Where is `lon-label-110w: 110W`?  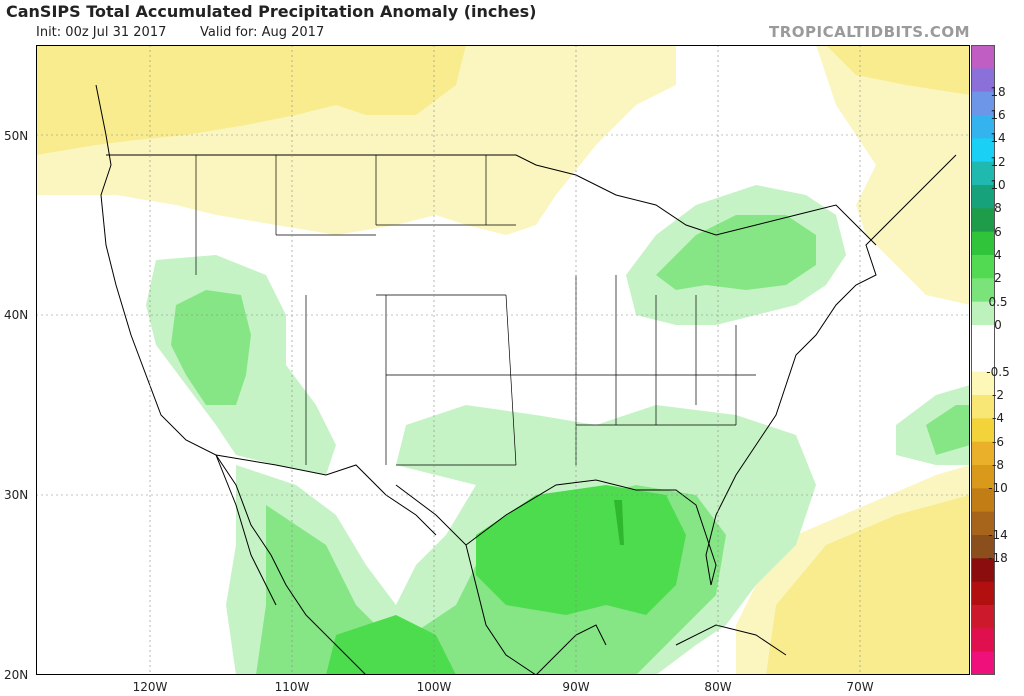
lon-label-110w: 110W is located at coordinates (292, 687).